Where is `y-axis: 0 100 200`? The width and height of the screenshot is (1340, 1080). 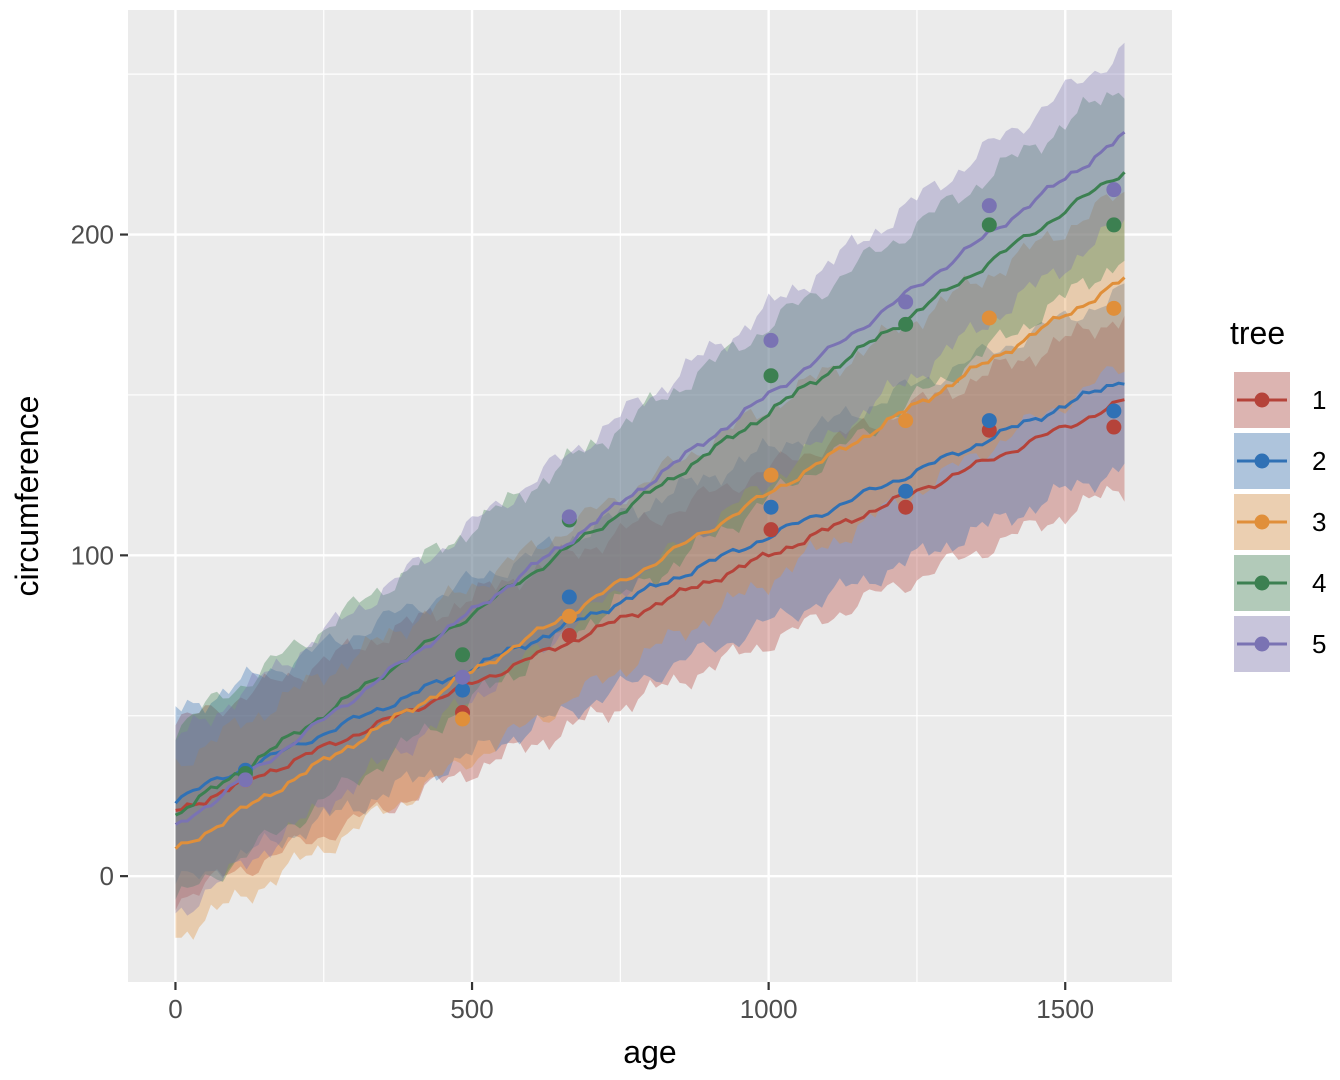 y-axis: 0 100 200 is located at coordinates (99, 555).